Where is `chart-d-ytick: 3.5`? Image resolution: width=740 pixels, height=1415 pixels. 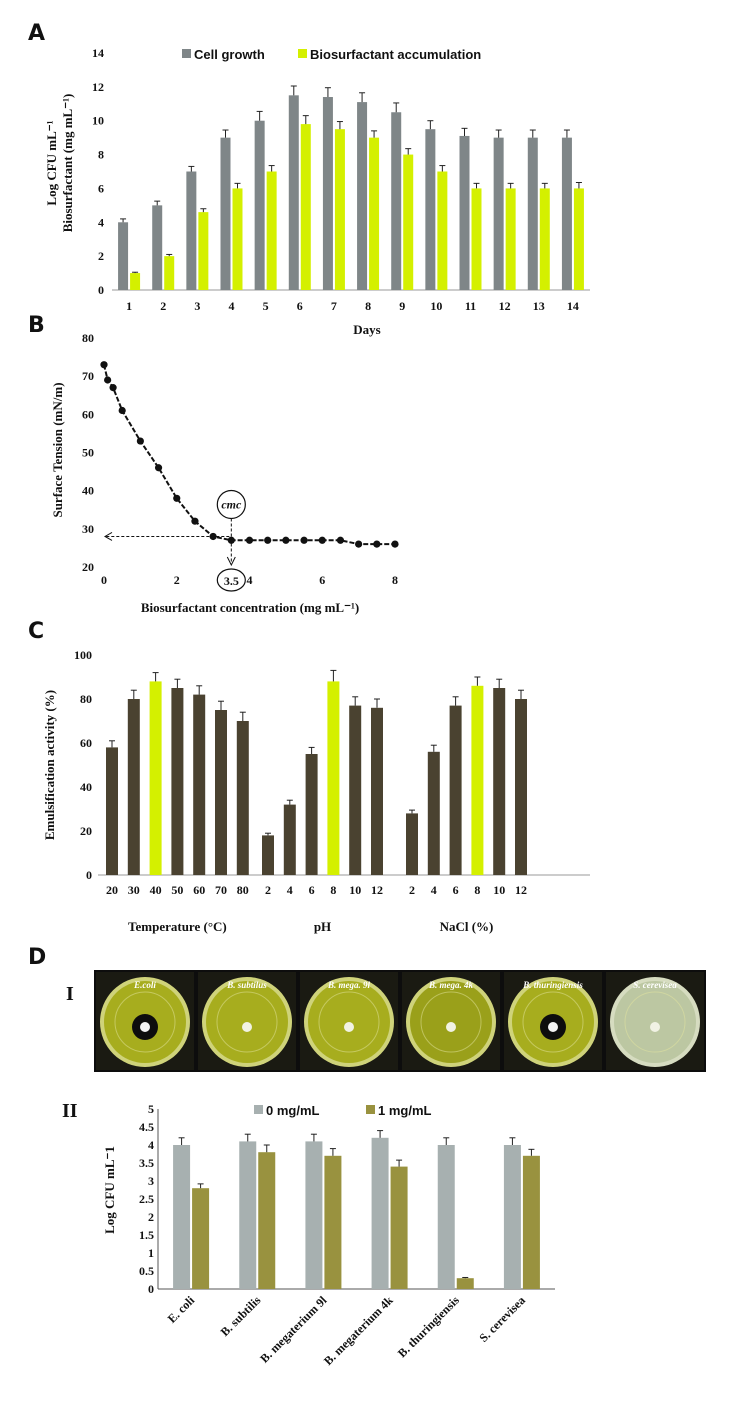 chart-d-ytick: 3.5 is located at coordinates (146, 1163).